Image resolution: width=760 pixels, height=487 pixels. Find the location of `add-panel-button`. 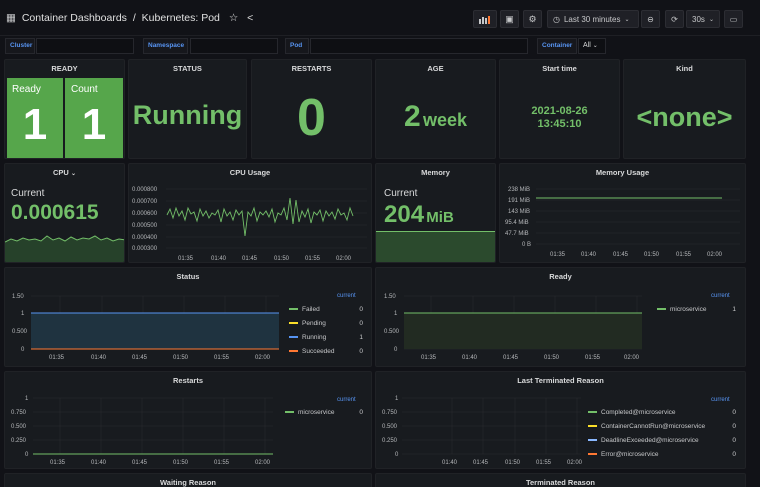

add-panel-button is located at coordinates (485, 19).